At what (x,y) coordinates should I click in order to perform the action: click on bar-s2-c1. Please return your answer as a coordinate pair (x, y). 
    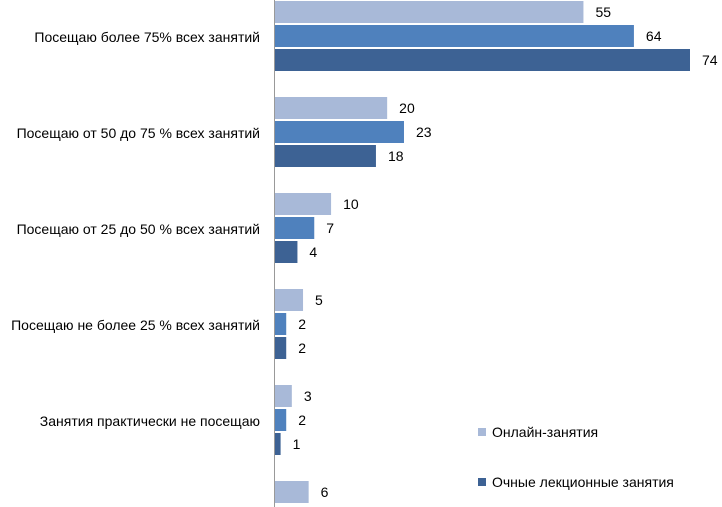
    Looking at the image, I should click on (325, 156).